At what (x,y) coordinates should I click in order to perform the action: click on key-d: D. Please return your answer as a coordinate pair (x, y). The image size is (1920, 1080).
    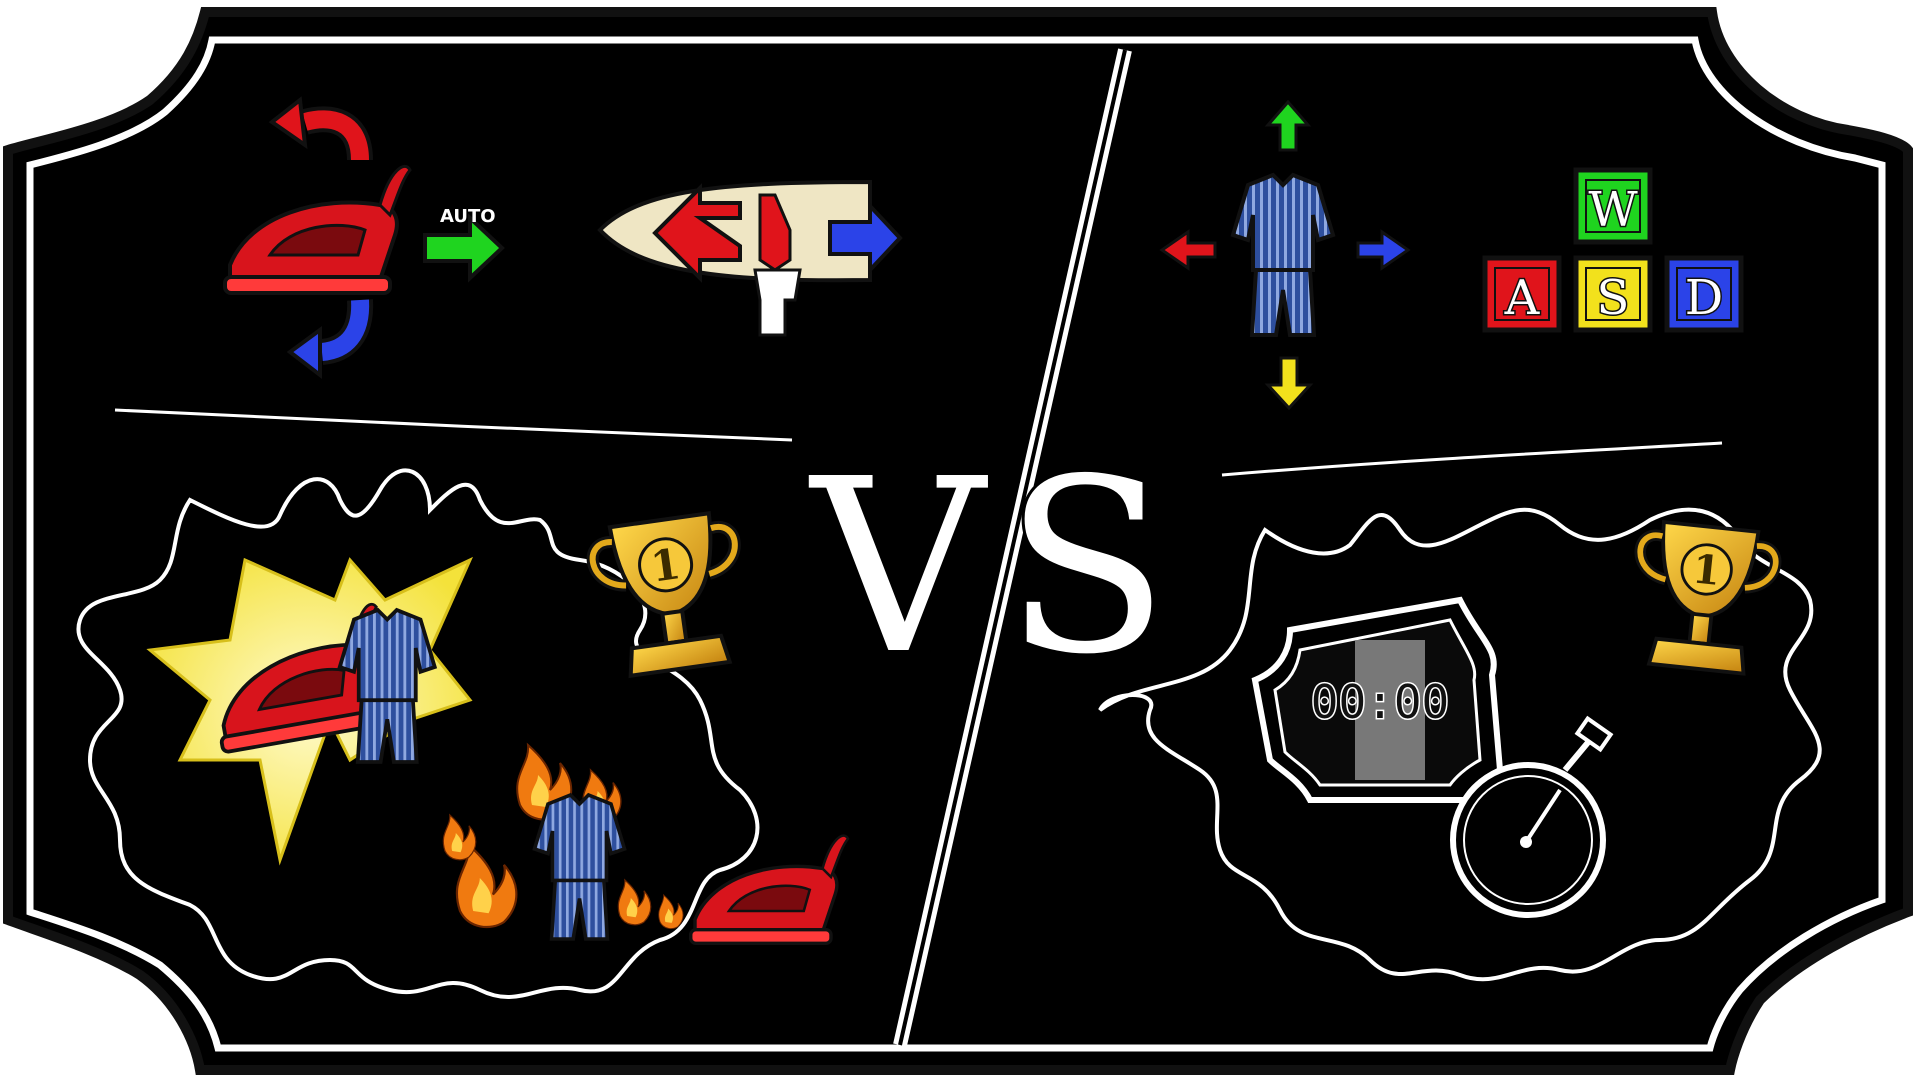
    Looking at the image, I should click on (1704, 294).